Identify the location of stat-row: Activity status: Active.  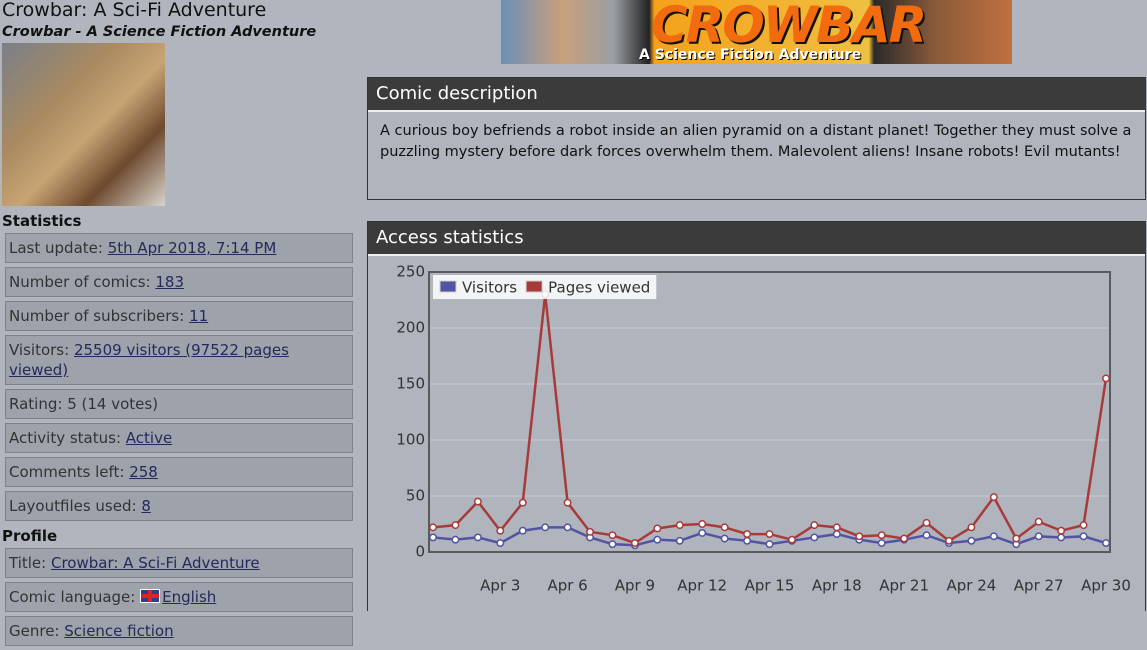
(179, 438).